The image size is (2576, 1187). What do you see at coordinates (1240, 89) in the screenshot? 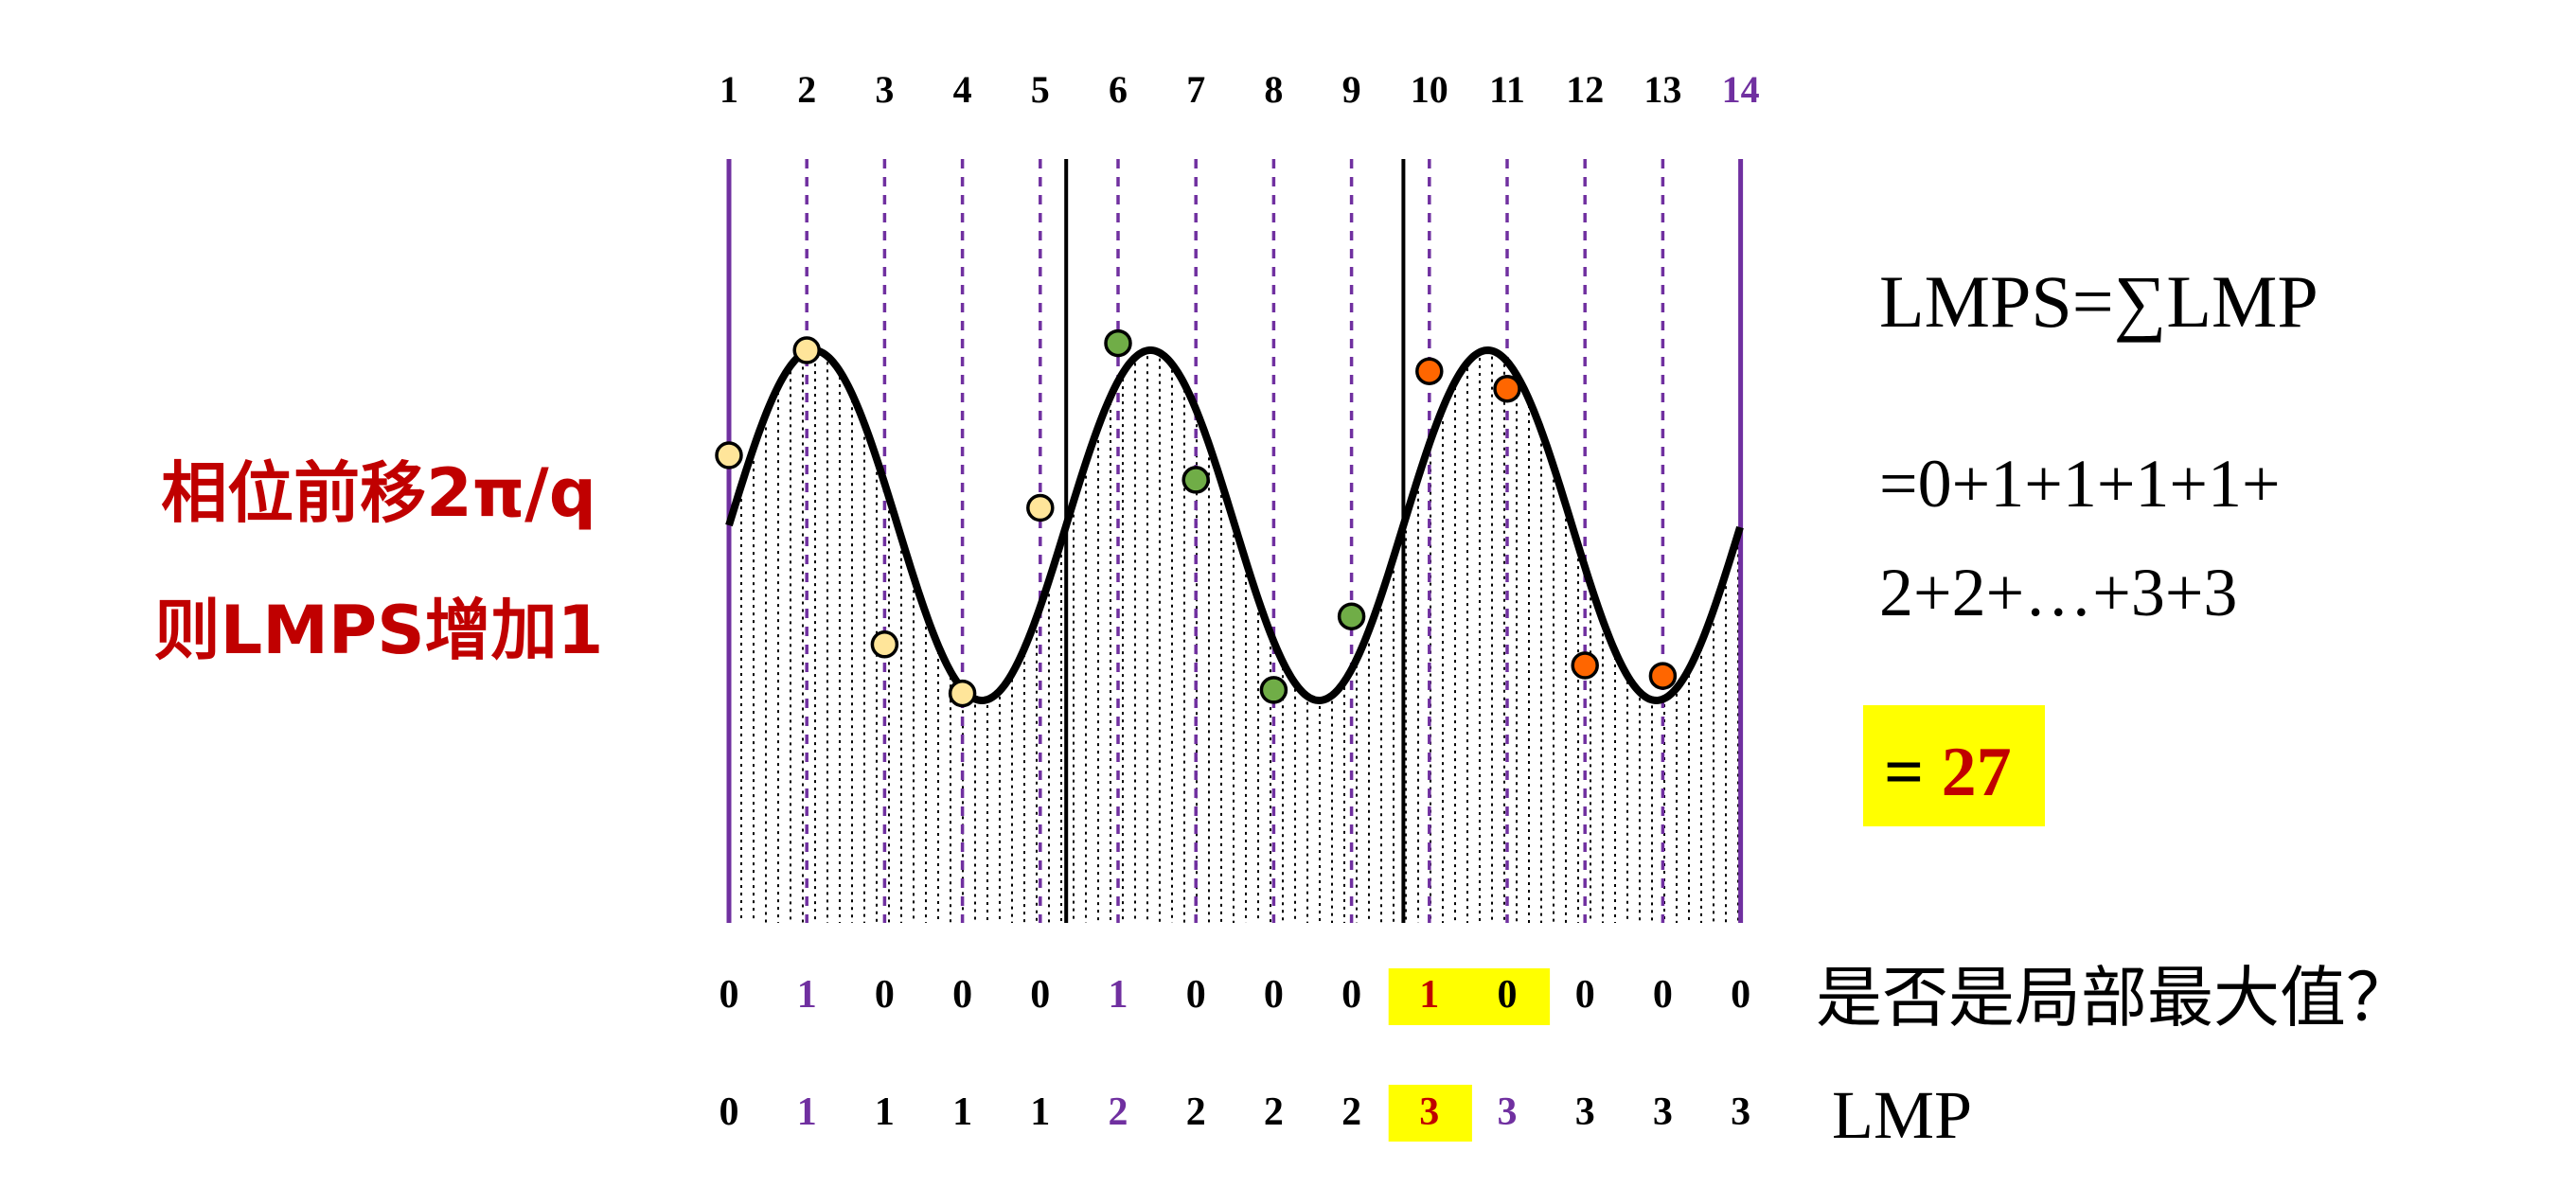
I see `column-number-row: 1 2 3 4 5 6 7 8 9 10 11 12 13 14` at bounding box center [1240, 89].